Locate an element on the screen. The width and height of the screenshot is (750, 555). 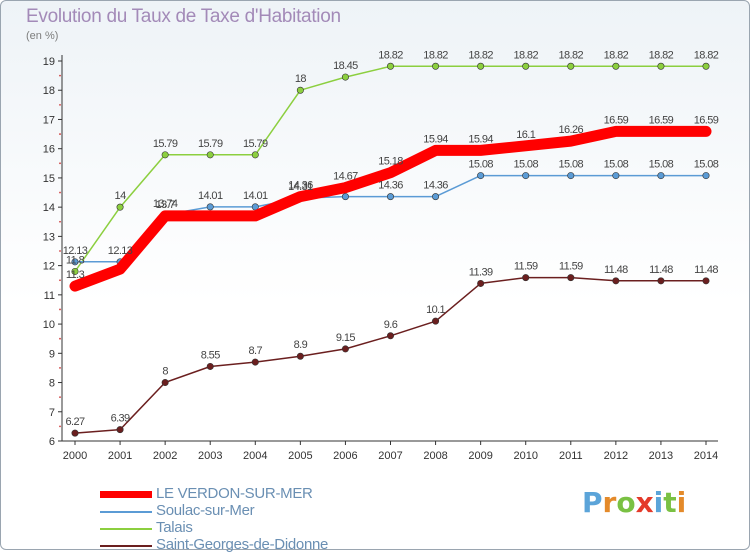
data-label-talais-2008: 18.82 is located at coordinates (435, 55).